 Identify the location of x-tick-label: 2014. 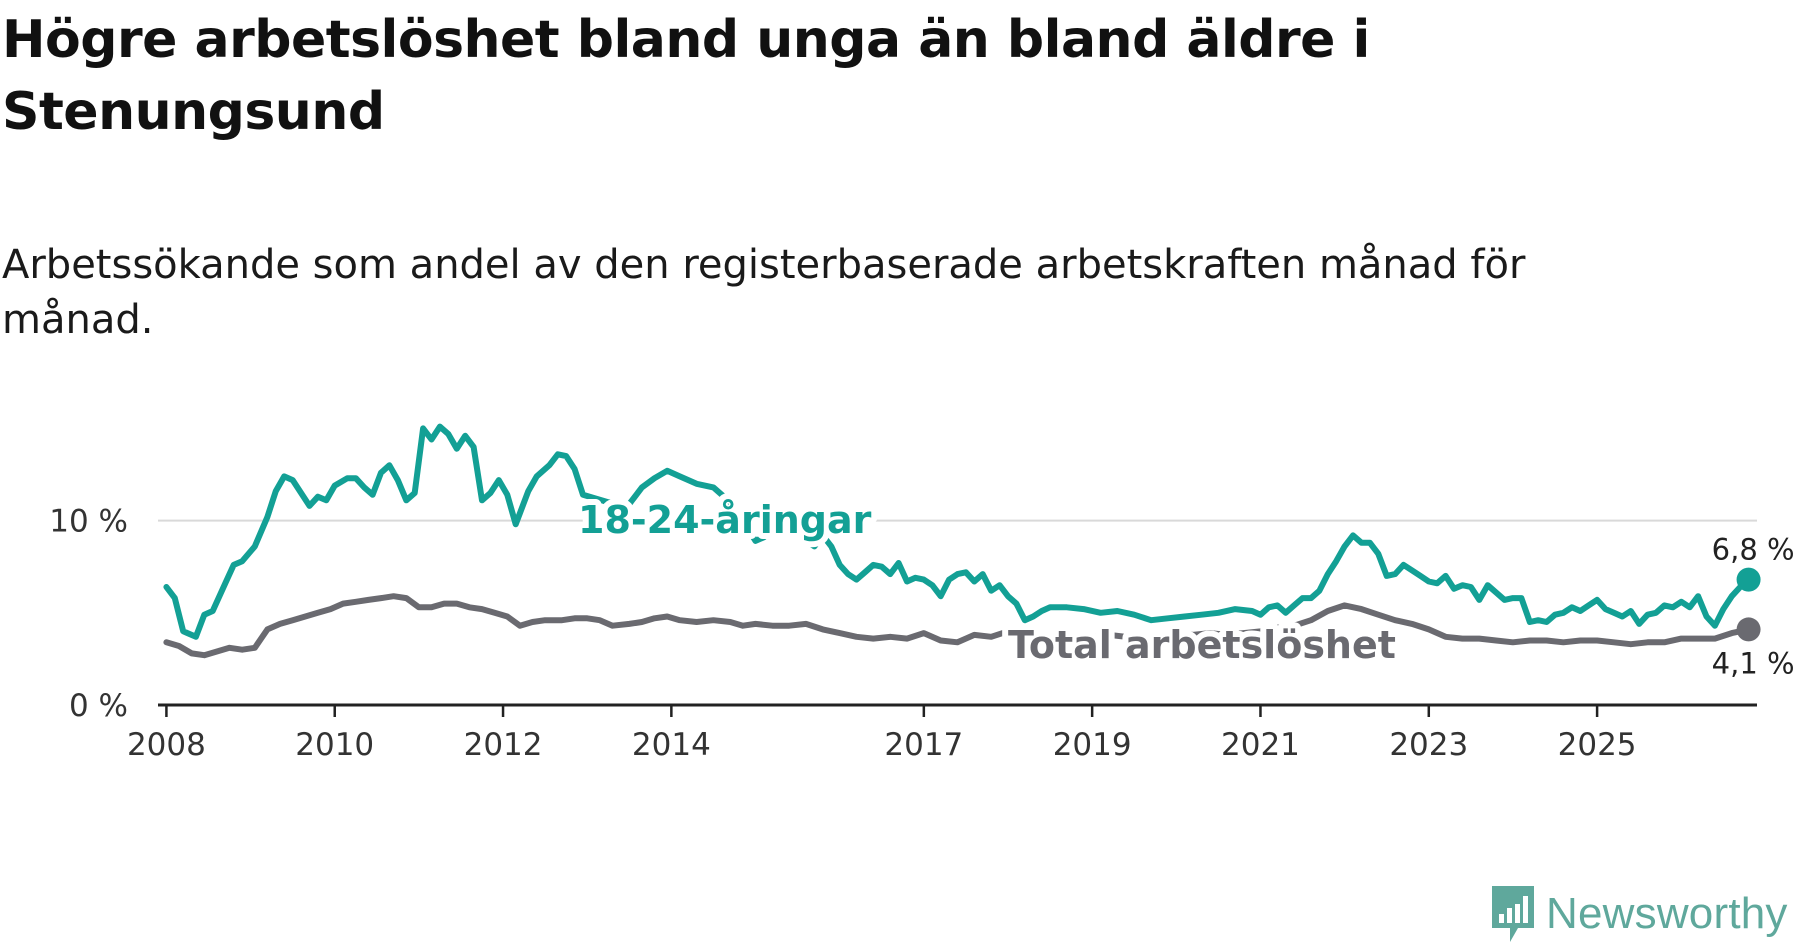
(671, 745).